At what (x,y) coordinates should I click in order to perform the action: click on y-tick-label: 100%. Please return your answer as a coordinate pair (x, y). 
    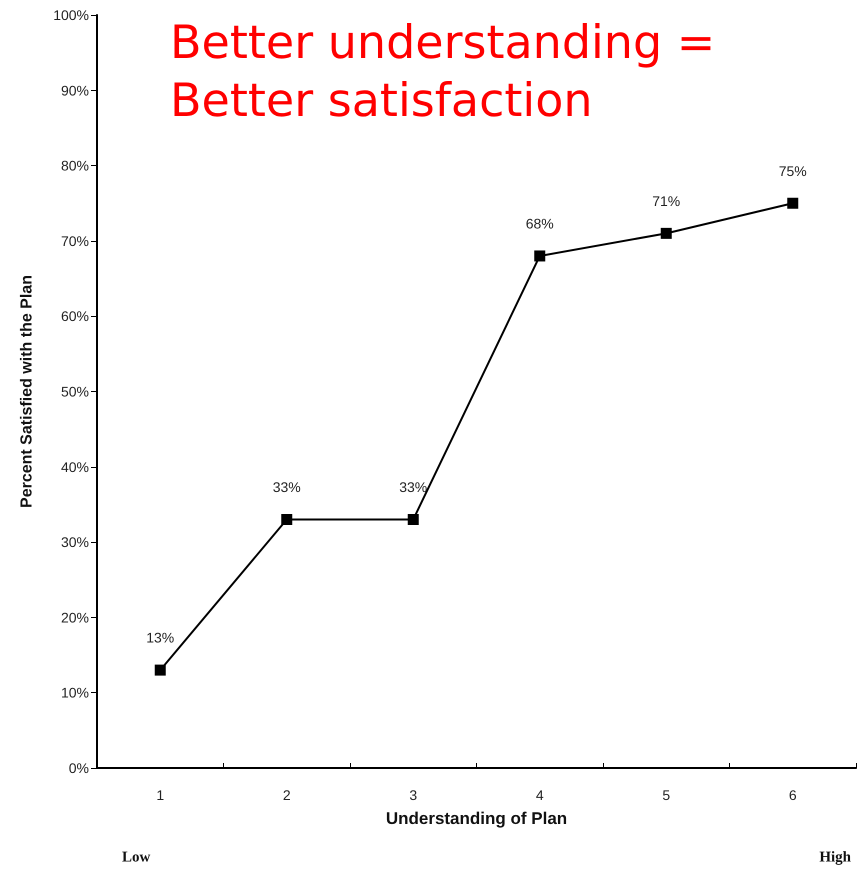
    Looking at the image, I should click on (71, 15).